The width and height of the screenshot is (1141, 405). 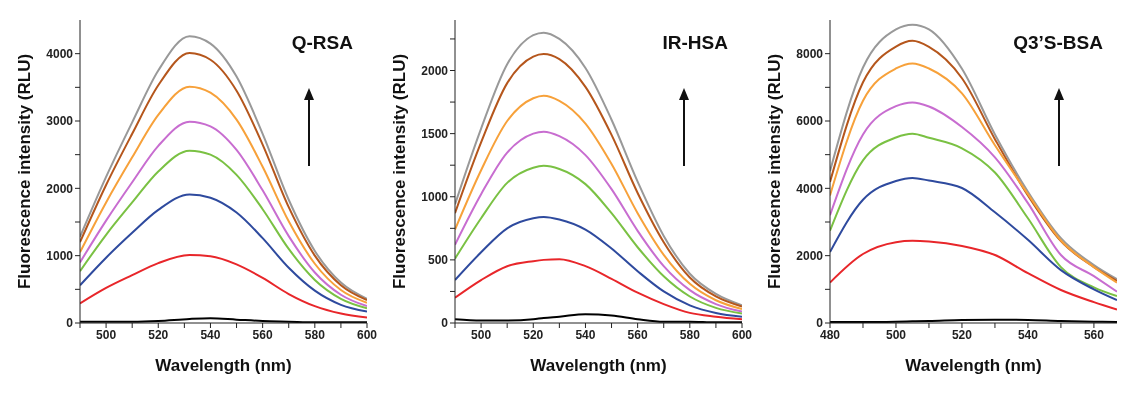 I want to click on y-tick-label: 8000, so click(x=810, y=53).